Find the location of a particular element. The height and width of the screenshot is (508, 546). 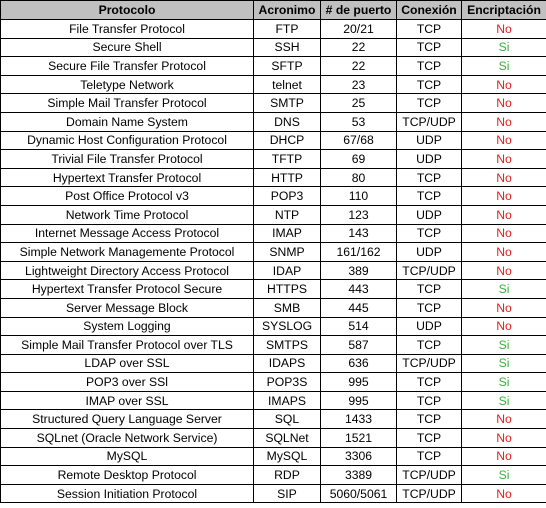

cell-acronimo: DNS is located at coordinates (287, 121).